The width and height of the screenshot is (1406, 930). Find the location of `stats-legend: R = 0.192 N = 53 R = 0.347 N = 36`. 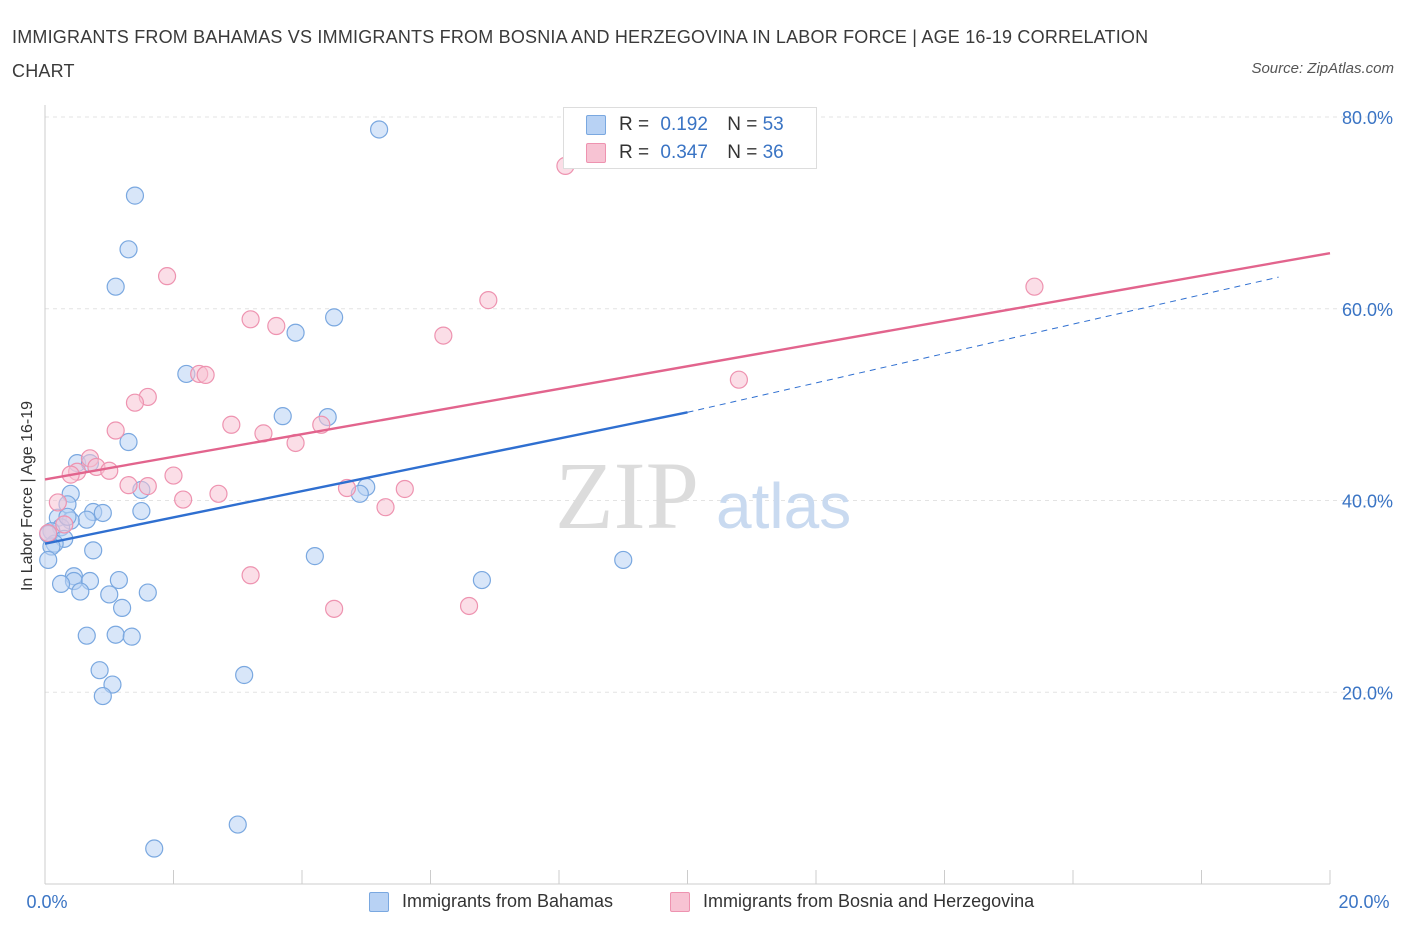

stats-legend: R = 0.192 N = 53 R = 0.347 N = 36 is located at coordinates (690, 138).